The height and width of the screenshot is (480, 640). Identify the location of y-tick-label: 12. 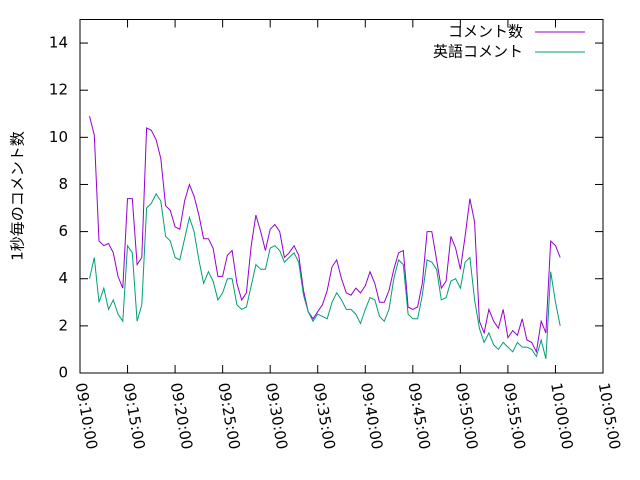
(58, 90).